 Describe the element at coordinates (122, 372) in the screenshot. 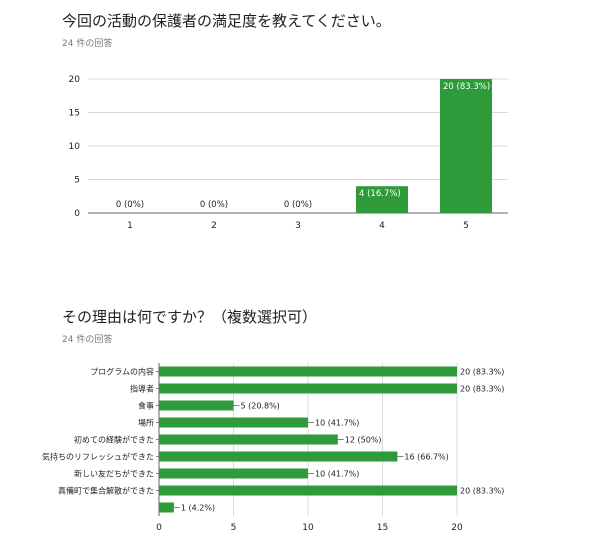

I see `y-tick-label: プログラムの内容` at that location.